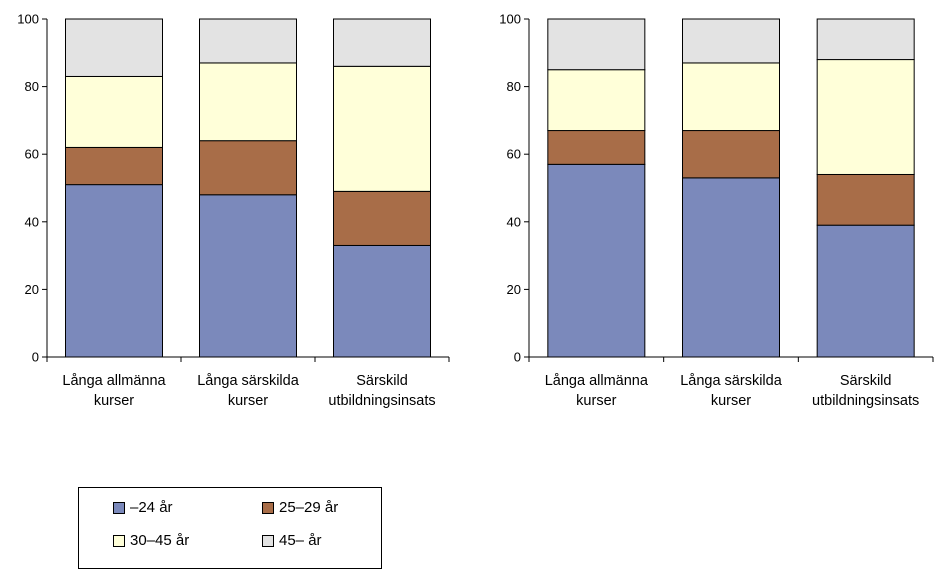 Image resolution: width=938 pixels, height=569 pixels. Describe the element at coordinates (268, 540) in the screenshot. I see `legend-swatch-45-plus` at that location.